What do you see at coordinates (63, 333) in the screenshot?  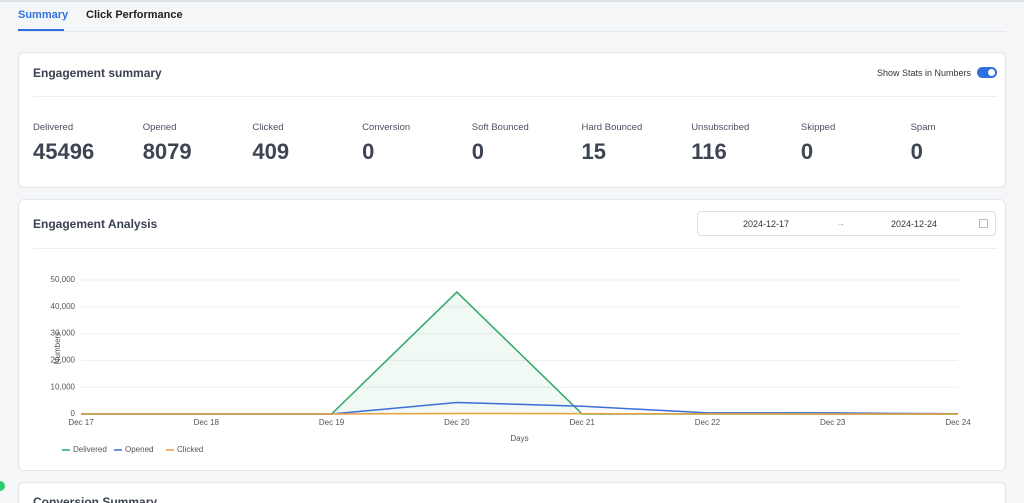 I see `y-tick-label: 30,000` at bounding box center [63, 333].